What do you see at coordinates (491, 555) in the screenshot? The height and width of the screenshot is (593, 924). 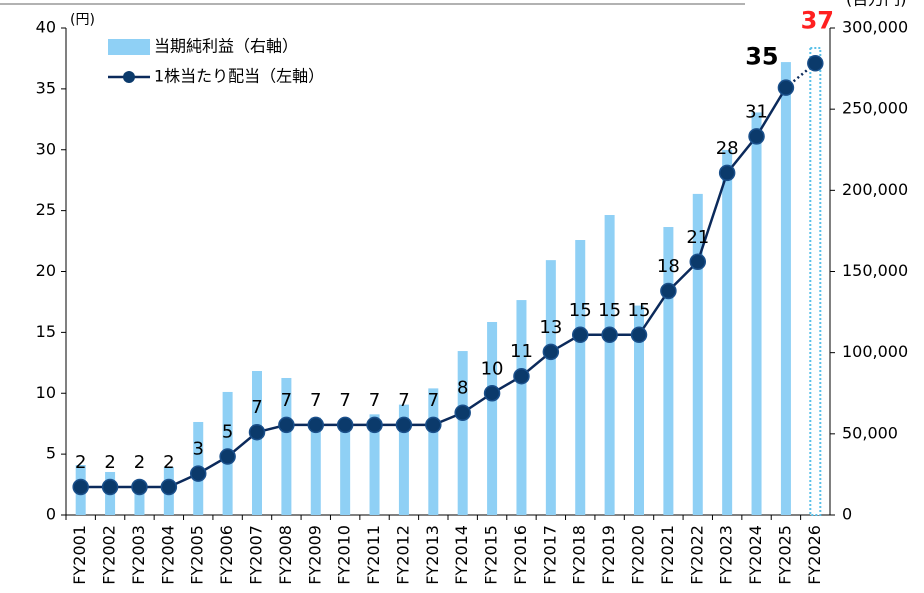 I see `x-tick-label: FY2015` at bounding box center [491, 555].